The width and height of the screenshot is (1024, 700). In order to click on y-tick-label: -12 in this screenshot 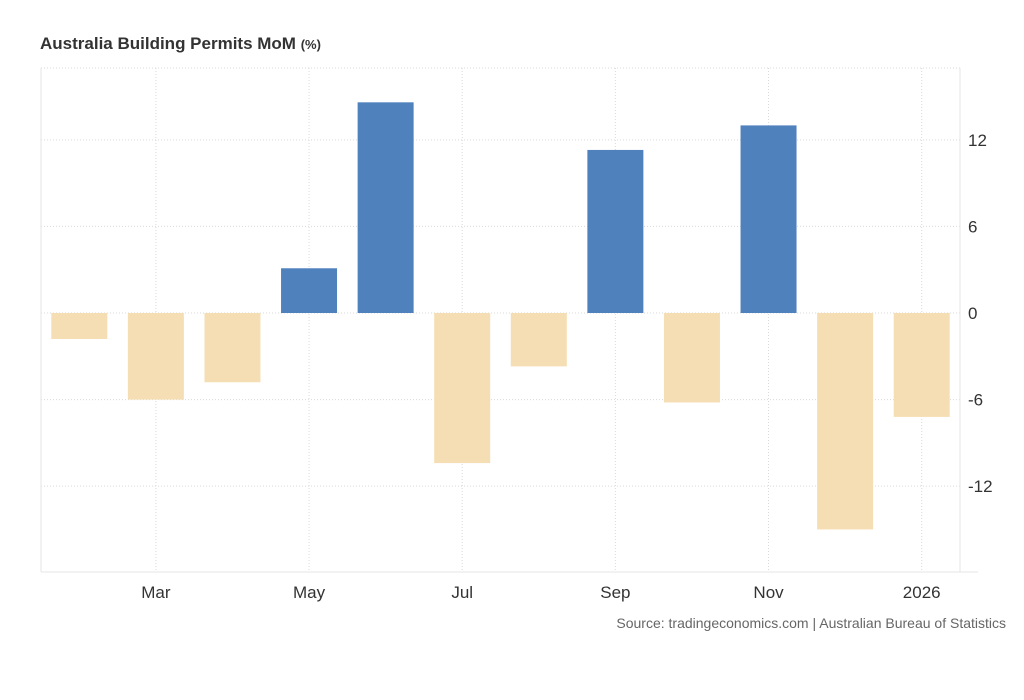, I will do `click(980, 486)`.